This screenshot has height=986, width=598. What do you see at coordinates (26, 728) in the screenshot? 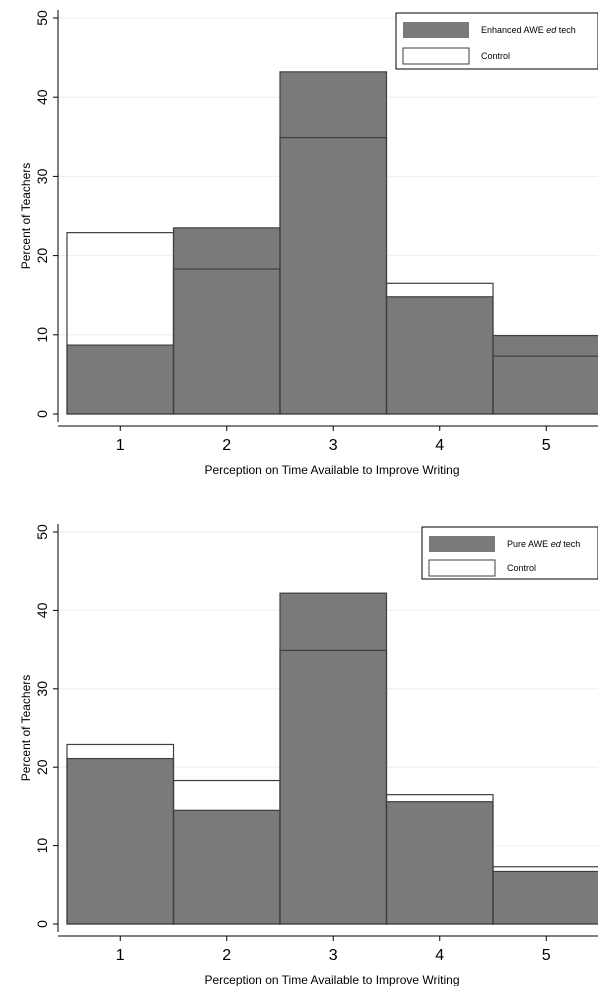
I see `chart2-y-axis-title: Percent of Teachers` at bounding box center [26, 728].